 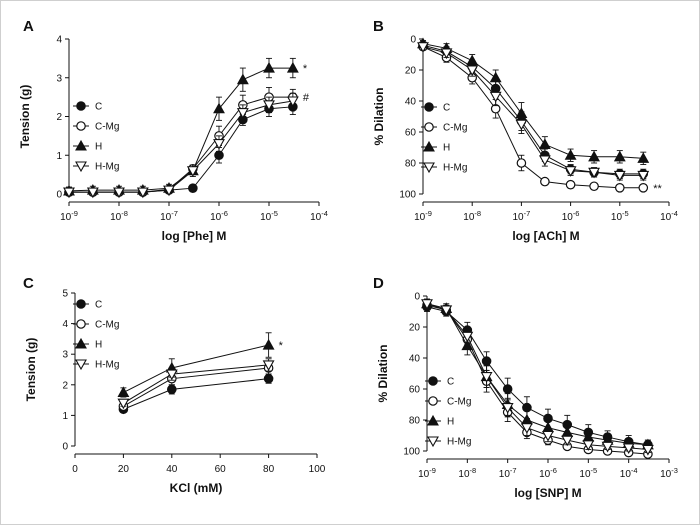 What do you see at coordinates (378, 26) in the screenshot?
I see `panel-letter-b: B` at bounding box center [378, 26].